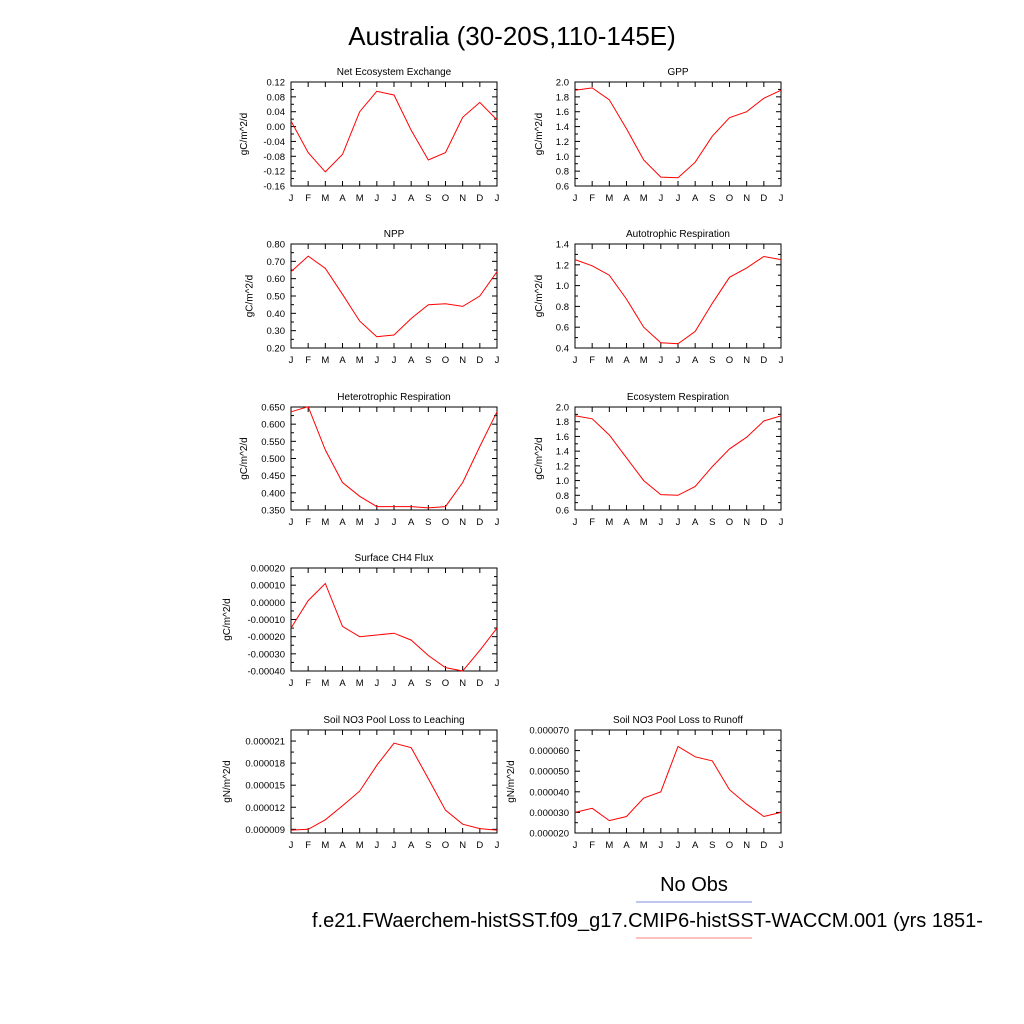  I want to click on y-tick-label: 0.000070, so click(549, 731).